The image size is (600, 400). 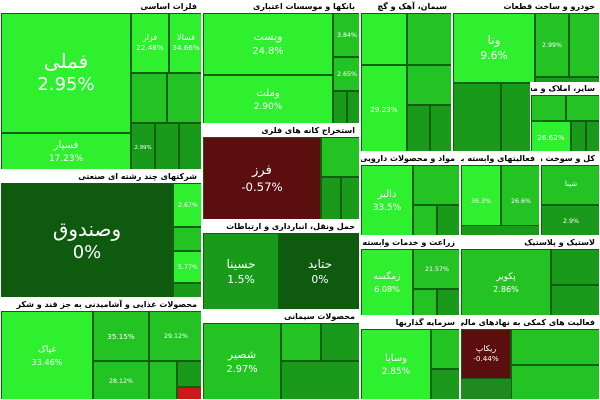 I want to click on sector-s5: سایر، املاک و مستغلات 26.62%, so click(x=565, y=117).